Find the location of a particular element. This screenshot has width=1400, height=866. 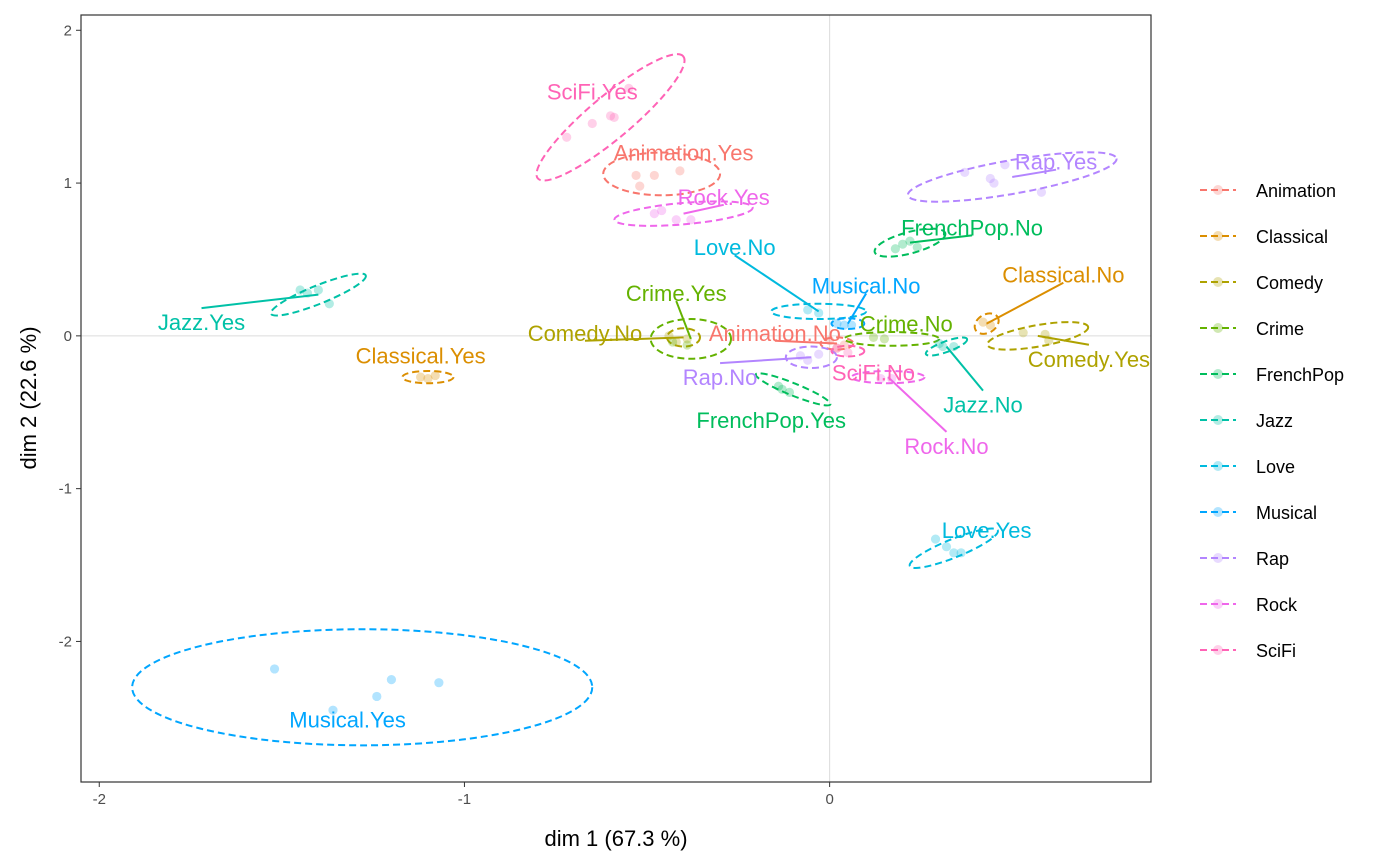

scifi-no-ellipse is located at coordinates (848, 351).